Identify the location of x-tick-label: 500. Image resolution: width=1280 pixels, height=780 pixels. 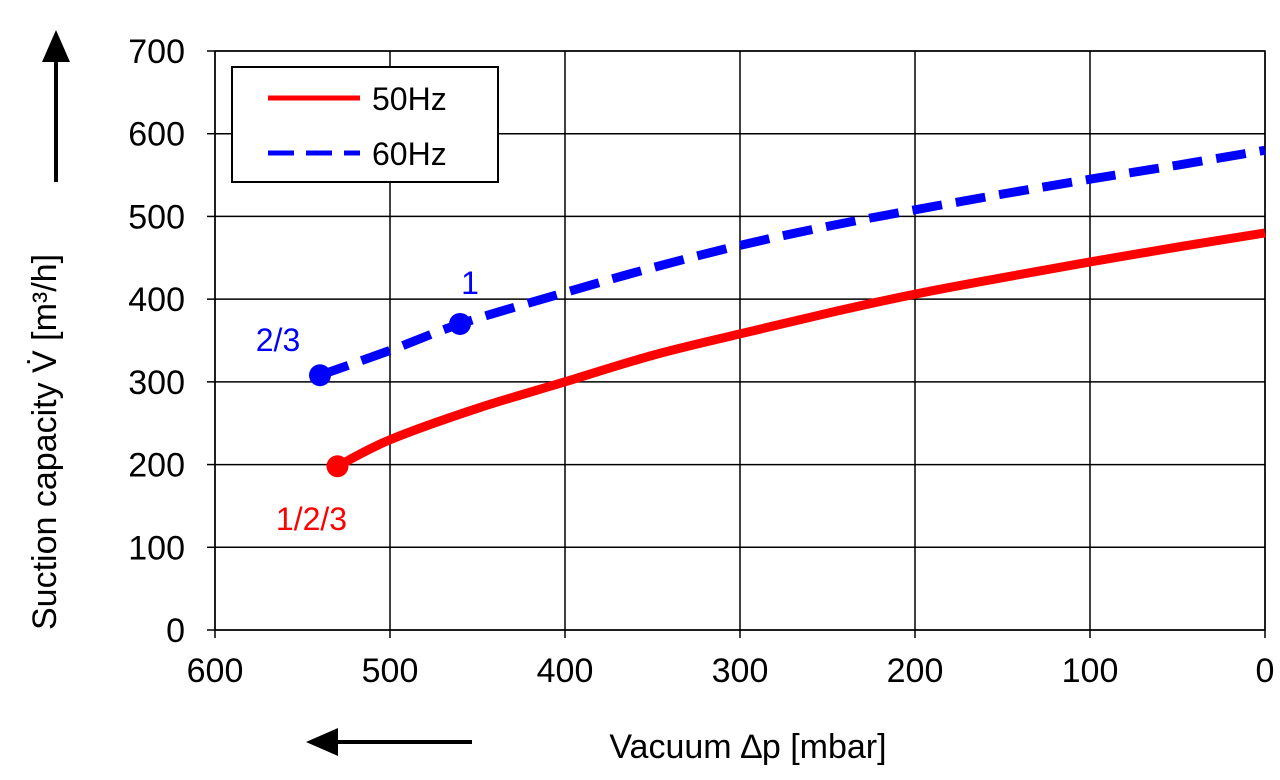
(390, 671).